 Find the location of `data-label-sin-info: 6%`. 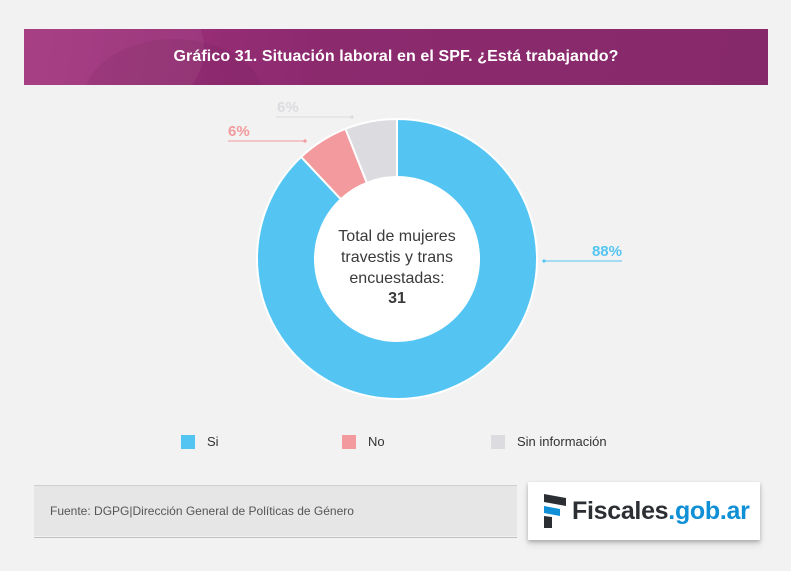

data-label-sin-info: 6% is located at coordinates (288, 107).